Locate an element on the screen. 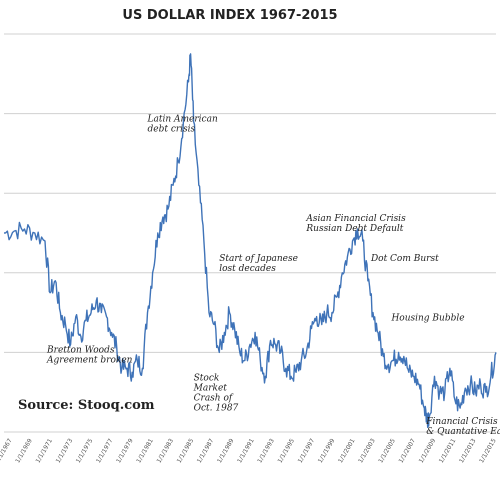  x-tick-label: 1/1/1989 is located at coordinates (226, 450).